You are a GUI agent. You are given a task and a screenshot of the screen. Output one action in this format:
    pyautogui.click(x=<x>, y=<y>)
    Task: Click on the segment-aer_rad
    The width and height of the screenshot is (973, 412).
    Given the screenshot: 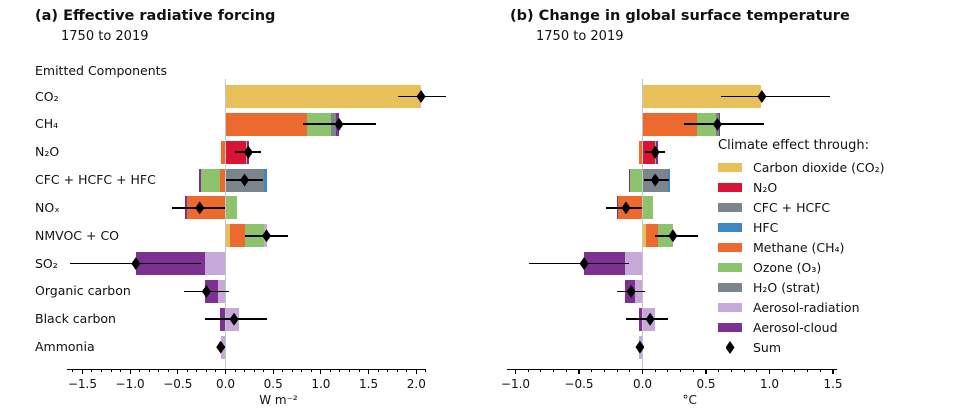 What is the action you would take?
    pyautogui.click(x=633, y=264)
    